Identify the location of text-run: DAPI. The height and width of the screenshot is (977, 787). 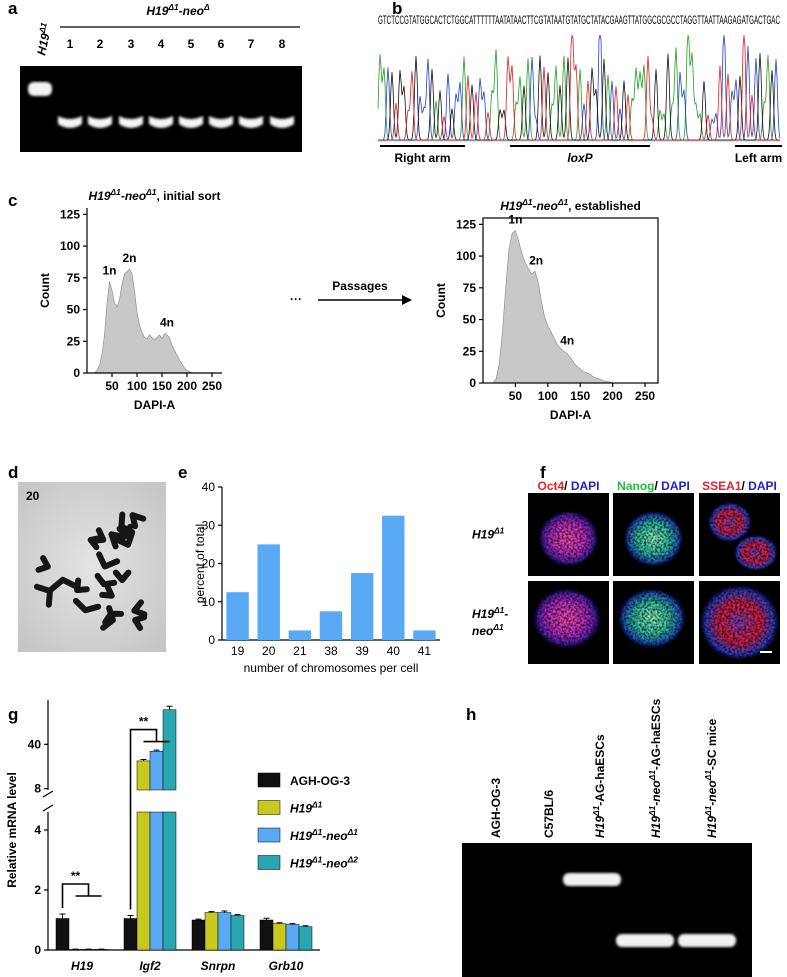
(762, 486).